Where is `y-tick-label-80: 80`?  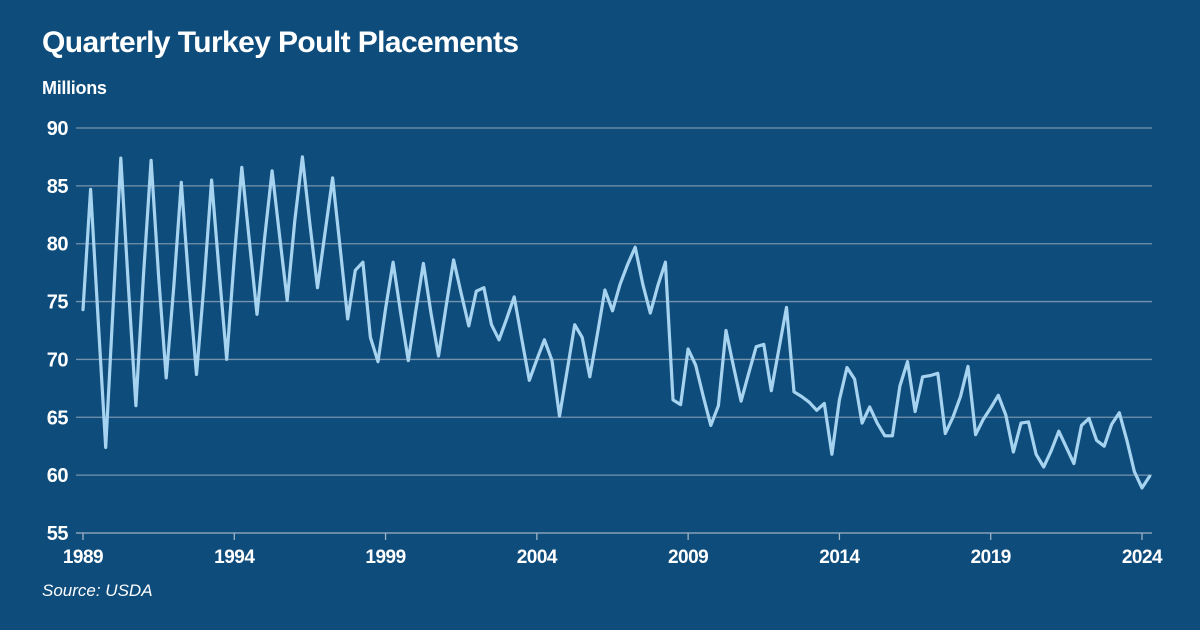 y-tick-label-80: 80 is located at coordinates (58, 245).